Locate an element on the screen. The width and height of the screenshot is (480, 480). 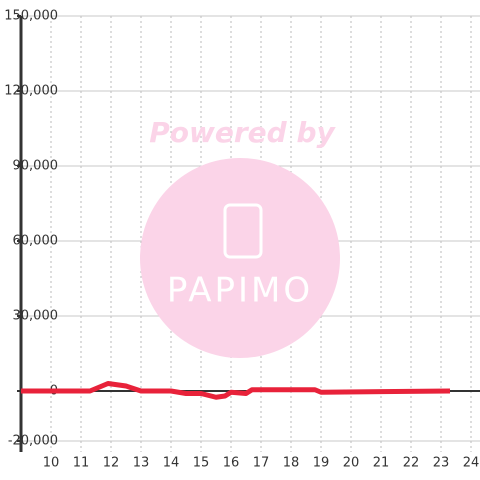
x-tick-label: 19 is located at coordinates (321, 463).